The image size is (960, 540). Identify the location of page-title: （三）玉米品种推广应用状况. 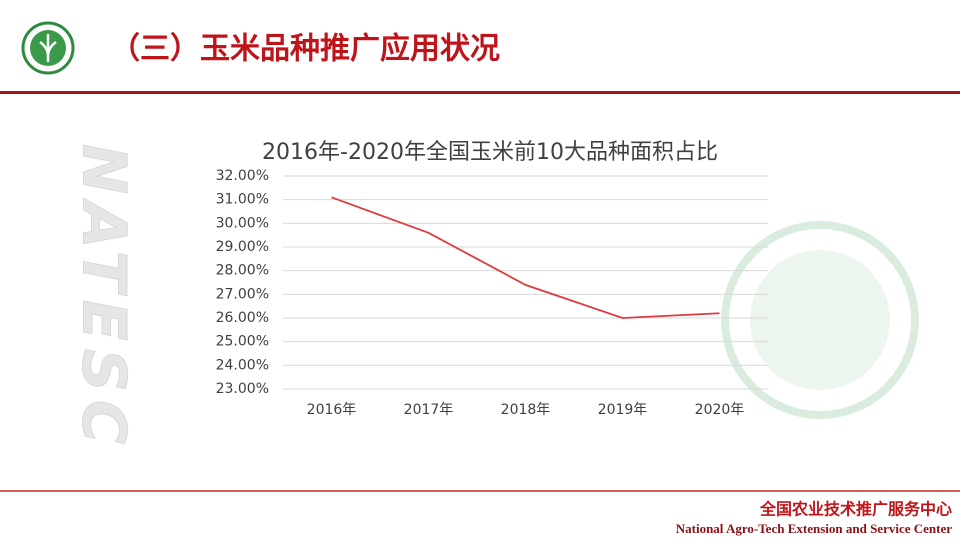
(305, 49).